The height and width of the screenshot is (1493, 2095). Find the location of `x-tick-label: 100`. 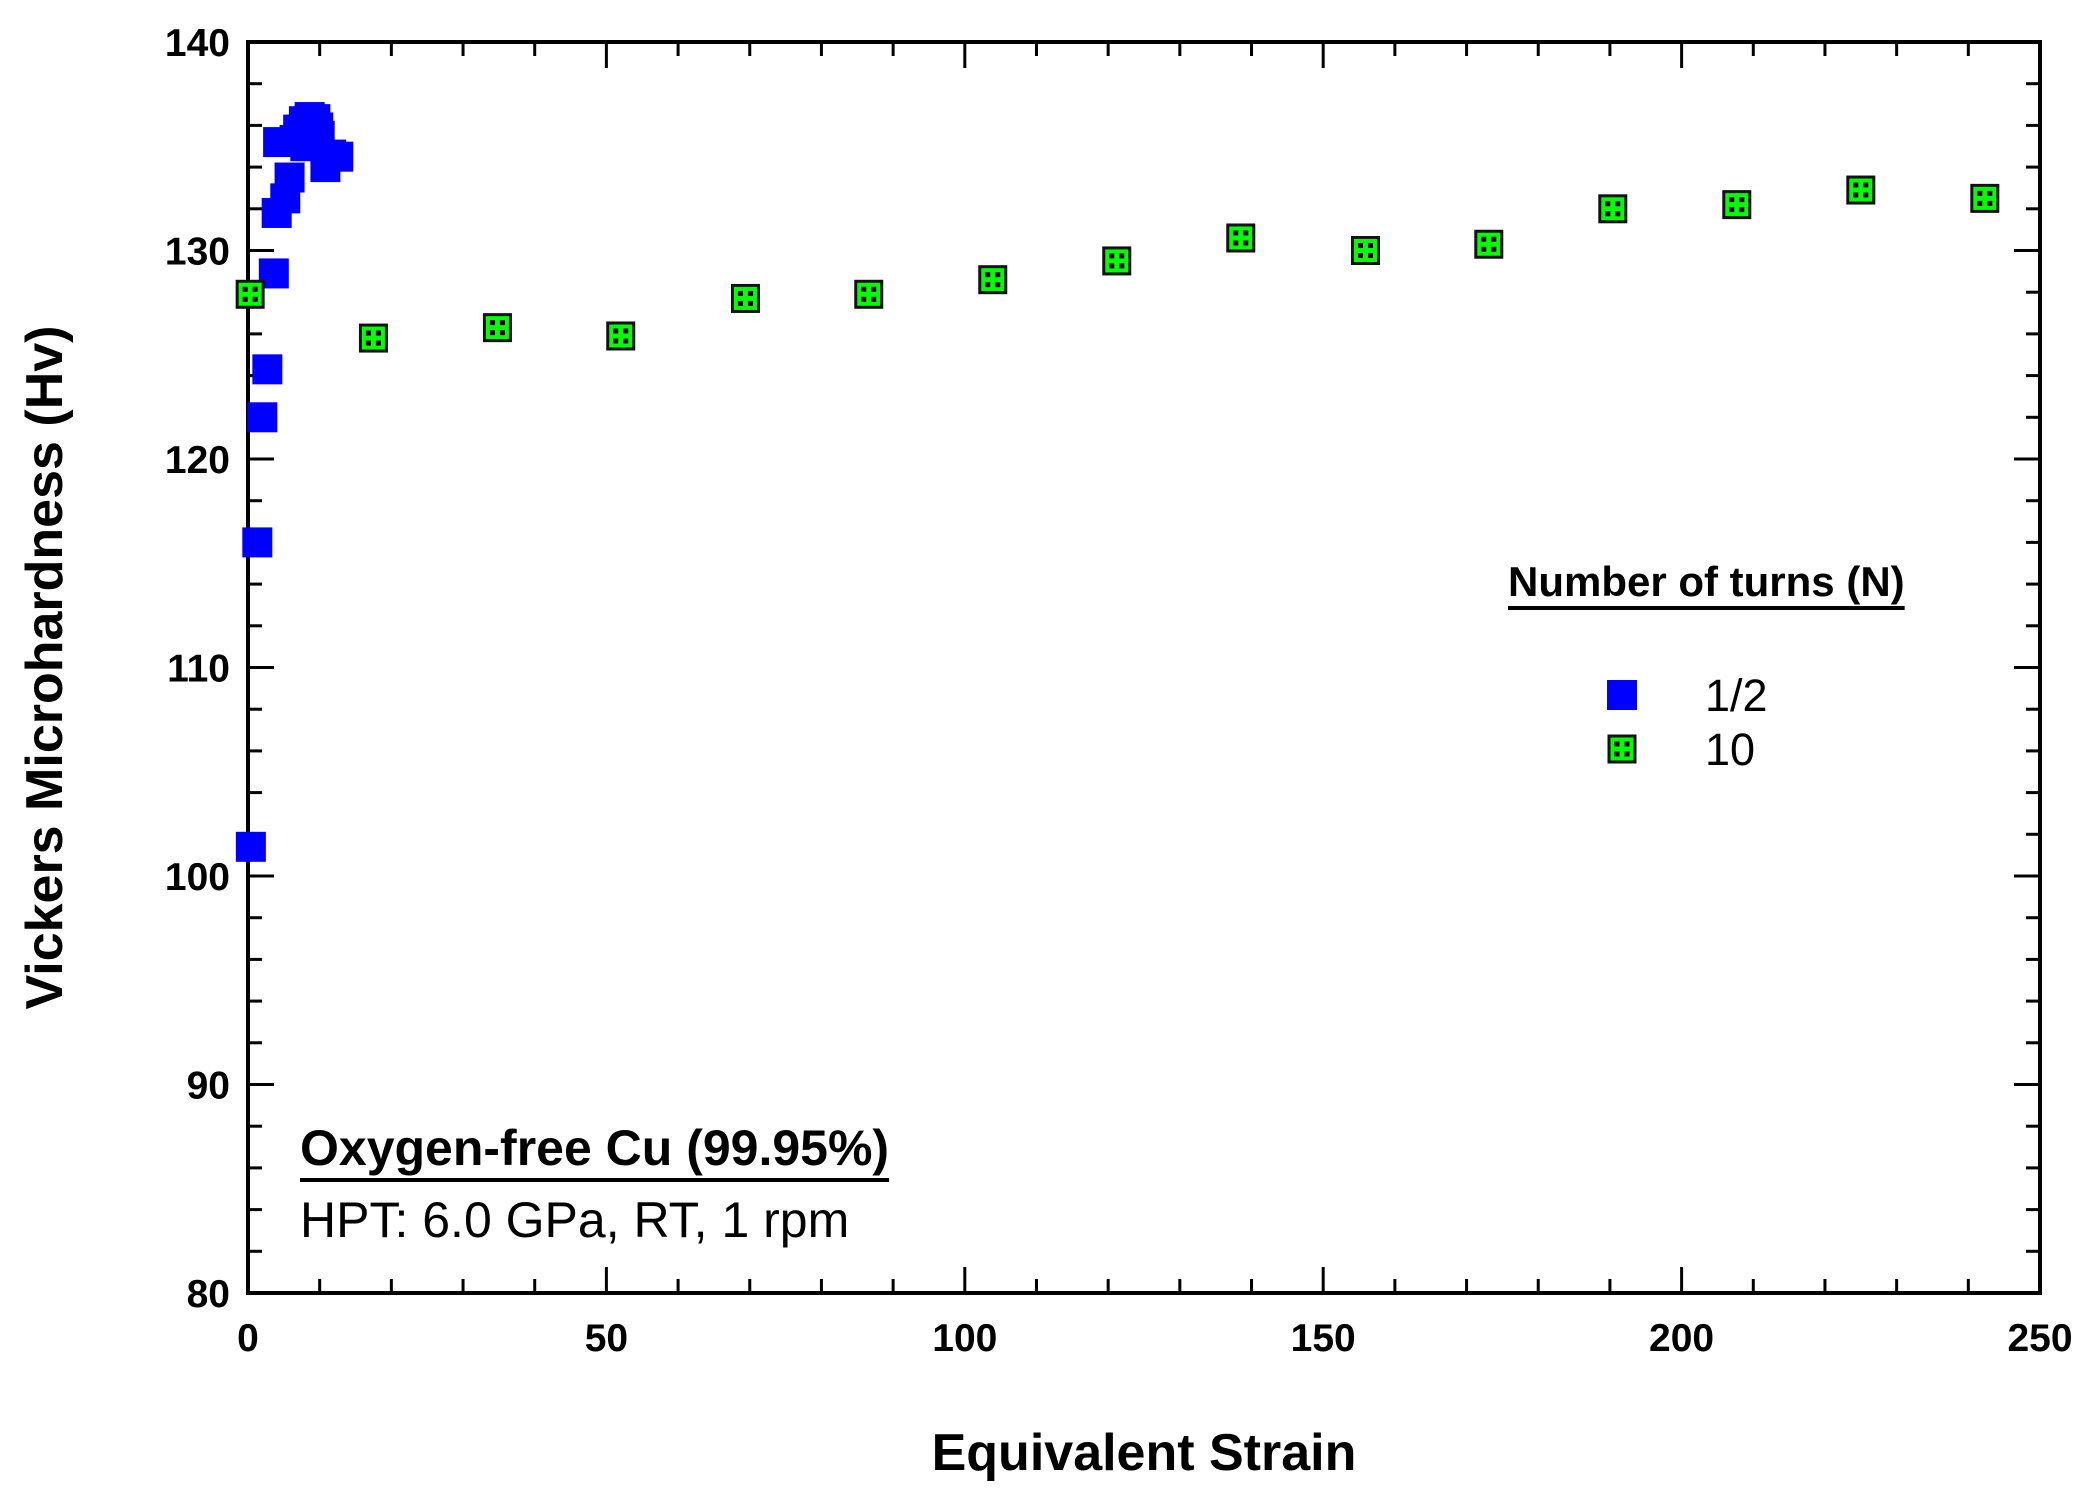

x-tick-label: 100 is located at coordinates (964, 1338).